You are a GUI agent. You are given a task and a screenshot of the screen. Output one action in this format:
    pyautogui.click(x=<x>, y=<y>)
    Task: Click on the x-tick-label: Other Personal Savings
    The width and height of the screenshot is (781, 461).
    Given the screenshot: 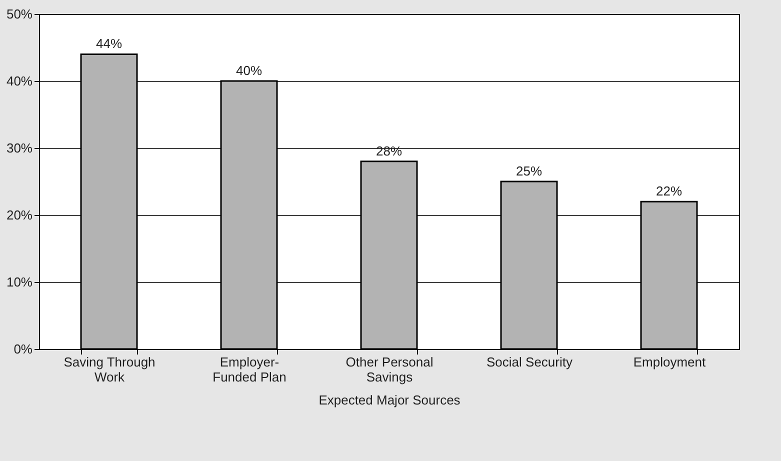 What is the action you would take?
    pyautogui.click(x=390, y=369)
    